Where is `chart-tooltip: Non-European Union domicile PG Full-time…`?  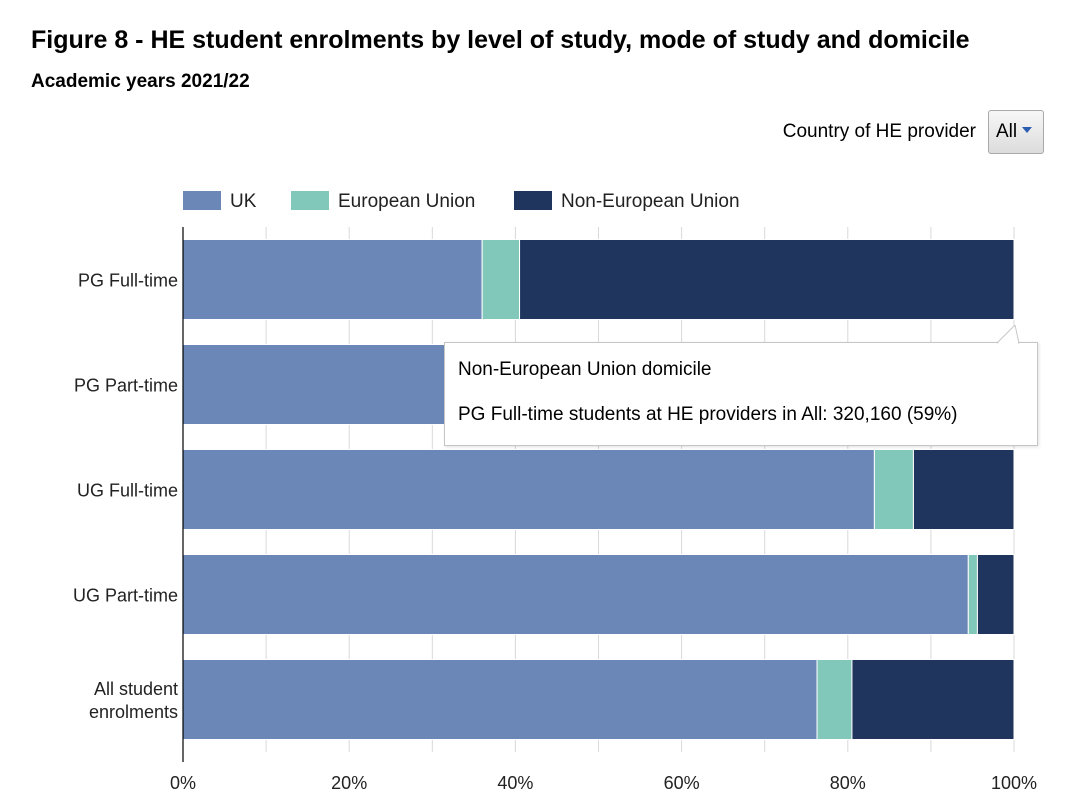
chart-tooltip: Non-European Union domicile PG Full-time… is located at coordinates (741, 385).